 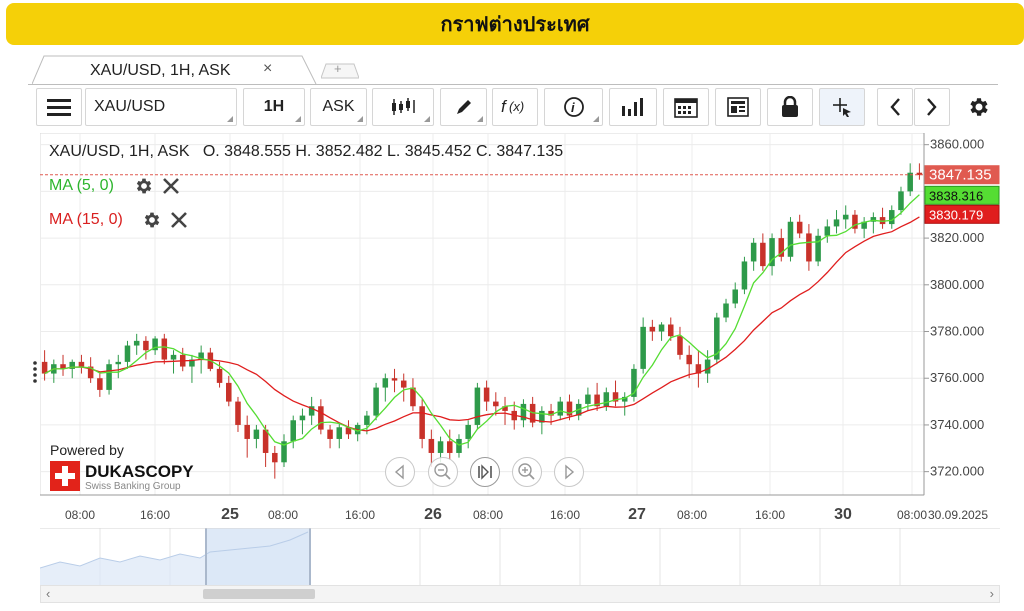 I want to click on period-select: 1H, so click(x=274, y=107).